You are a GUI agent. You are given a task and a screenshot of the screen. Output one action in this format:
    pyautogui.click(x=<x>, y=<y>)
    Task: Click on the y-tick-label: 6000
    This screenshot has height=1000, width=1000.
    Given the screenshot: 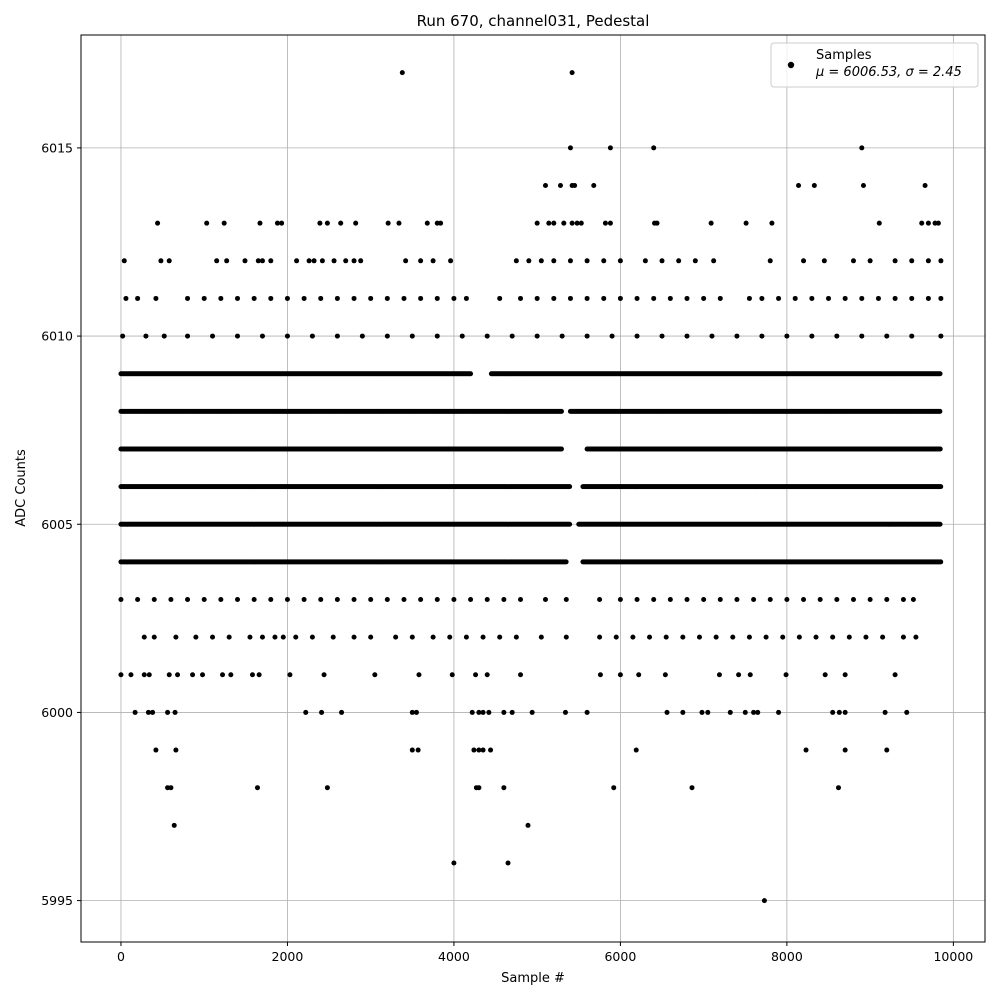 What is the action you would take?
    pyautogui.click(x=57, y=712)
    